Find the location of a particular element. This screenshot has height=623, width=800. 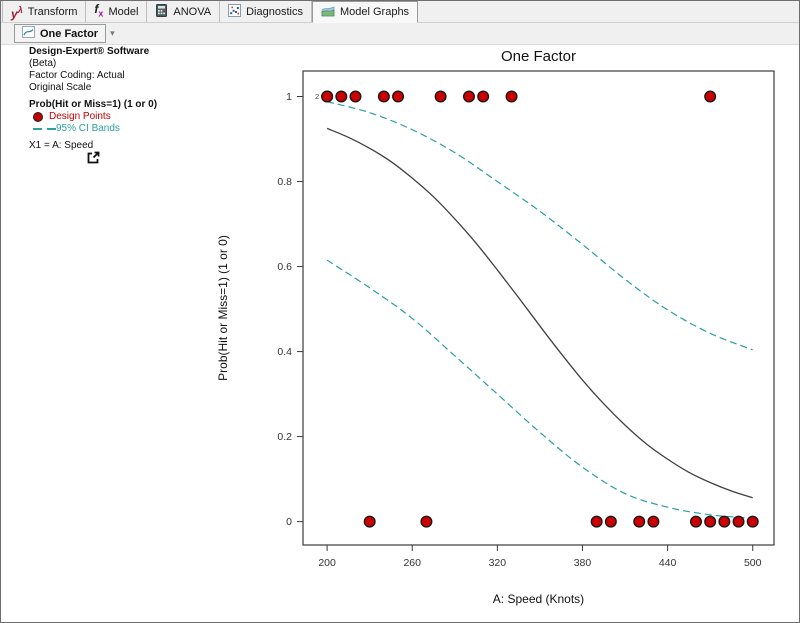

legend-label: 95% CI Bands is located at coordinates (88, 128).